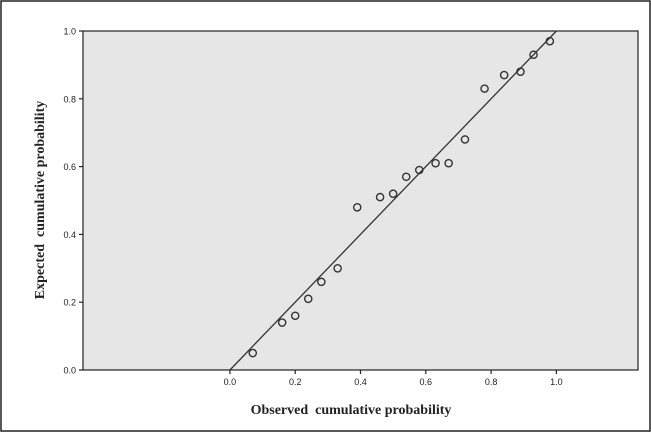 Image resolution: width=651 pixels, height=432 pixels. I want to click on y-tick-label: 1.0, so click(69, 32).